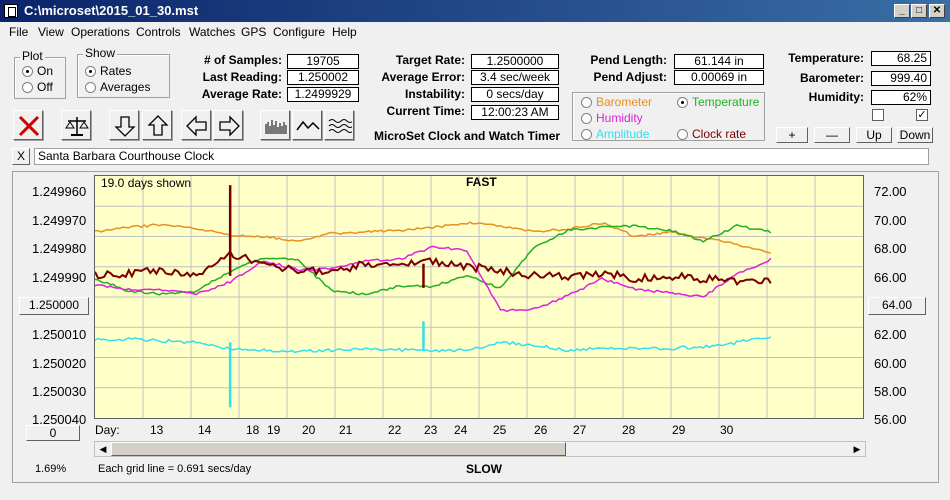 The height and width of the screenshot is (500, 950). I want to click on average-rate-label: Average Rate:, so click(241, 94).